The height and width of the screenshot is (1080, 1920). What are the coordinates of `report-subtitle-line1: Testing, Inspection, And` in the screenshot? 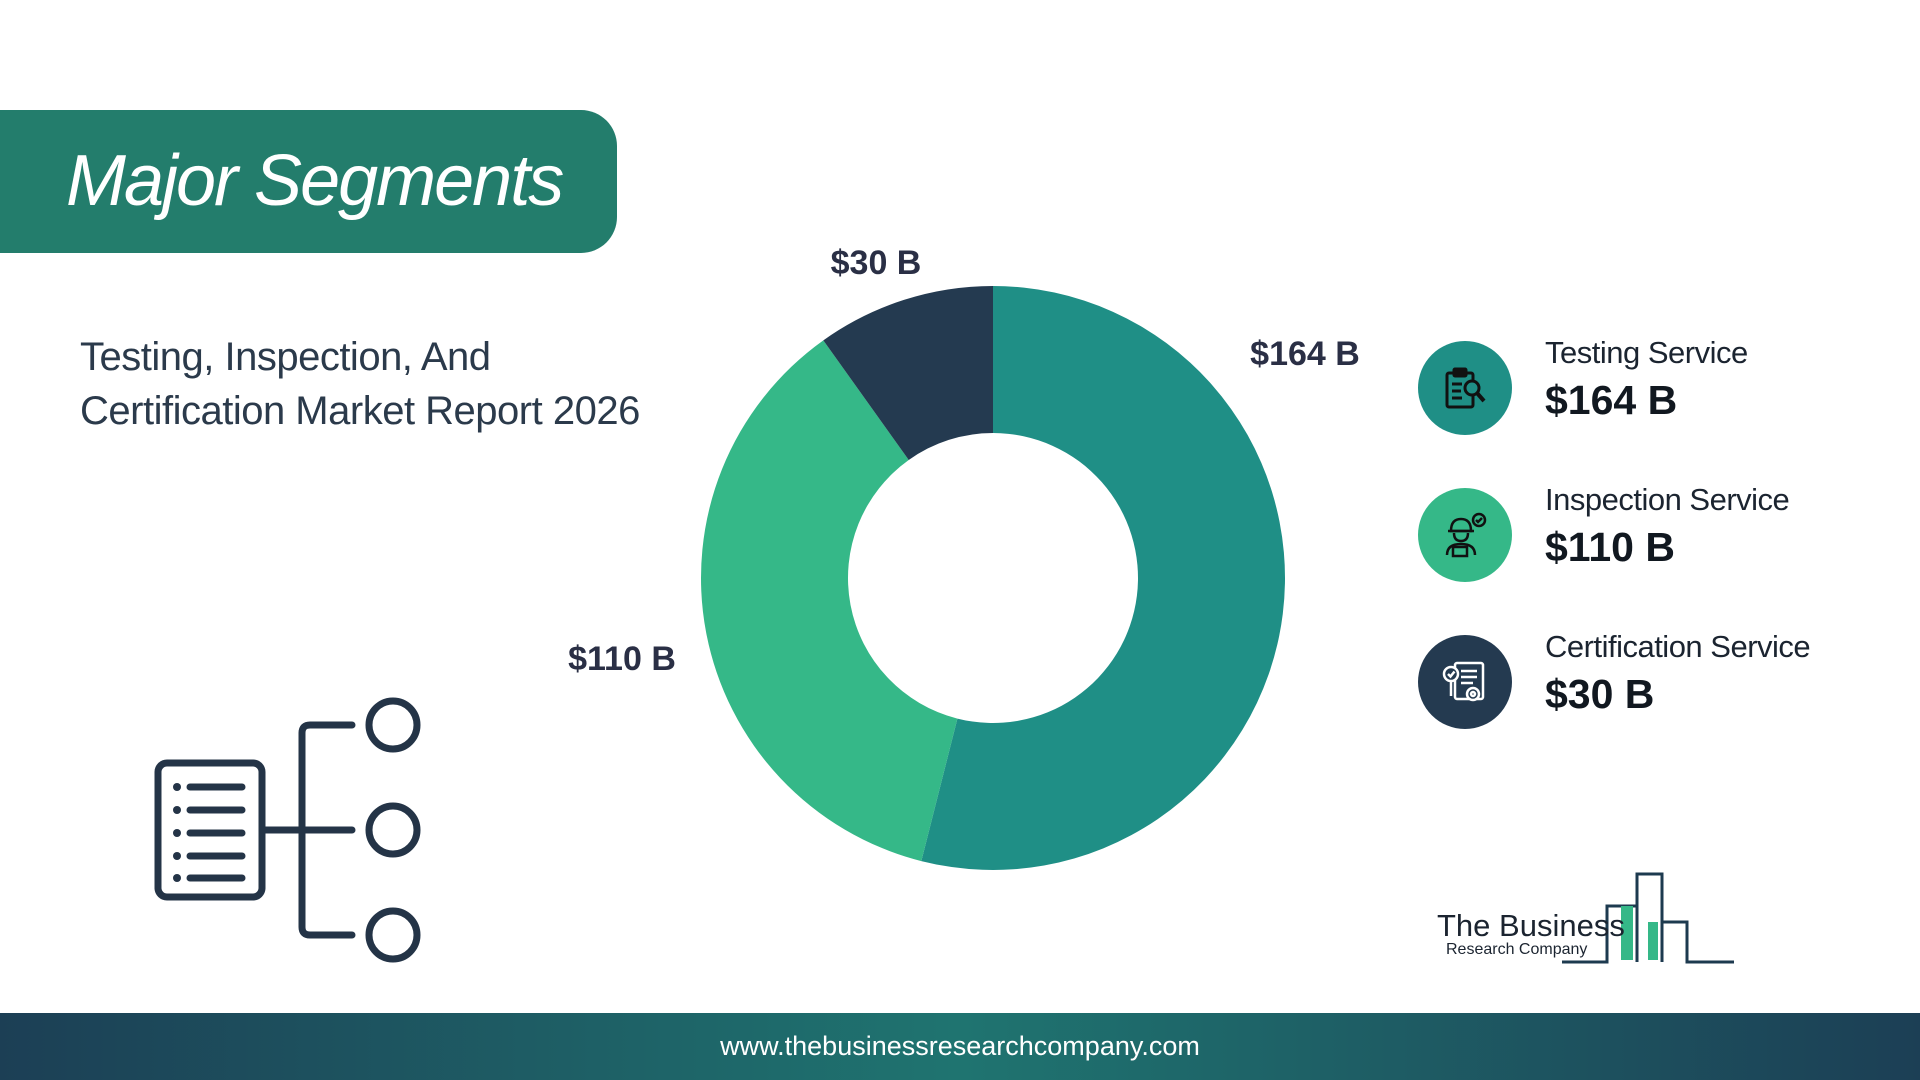 It's located at (285, 357).